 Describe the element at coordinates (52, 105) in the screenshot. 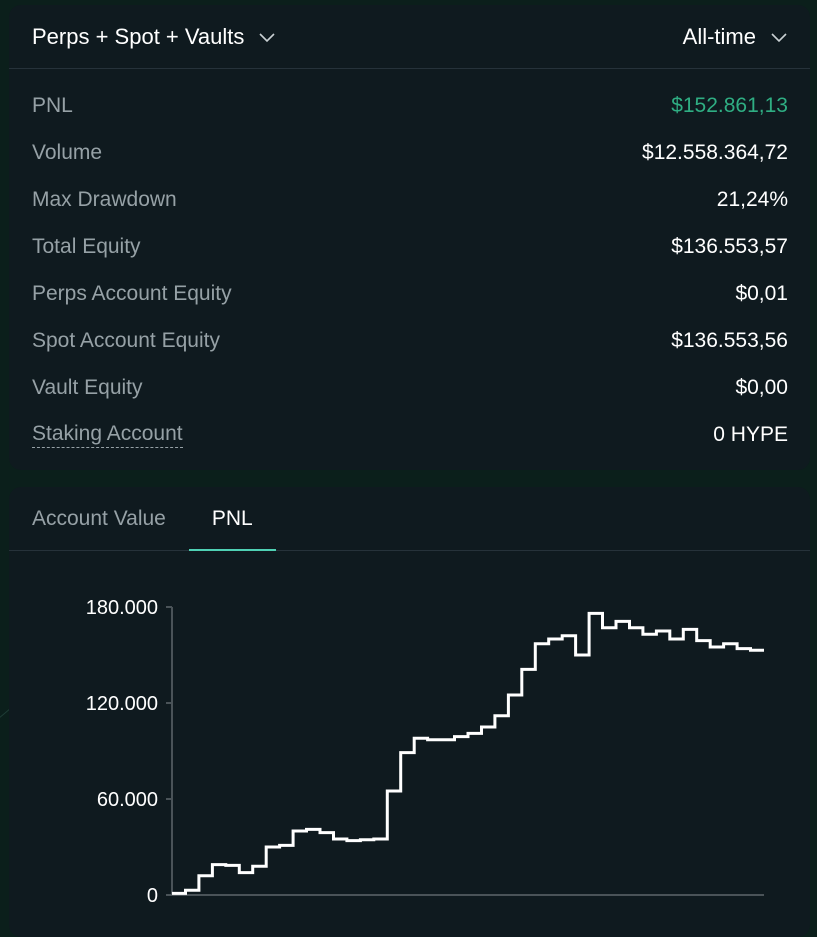

I see `stat-label: PNL` at that location.